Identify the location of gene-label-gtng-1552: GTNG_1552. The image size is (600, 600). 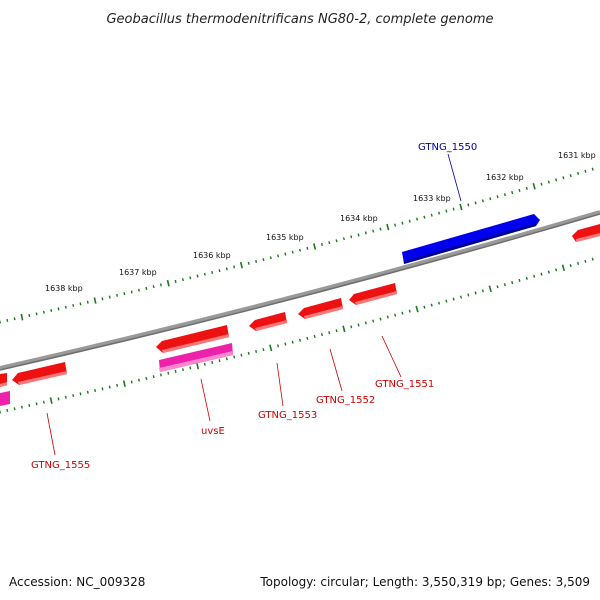
(345, 400).